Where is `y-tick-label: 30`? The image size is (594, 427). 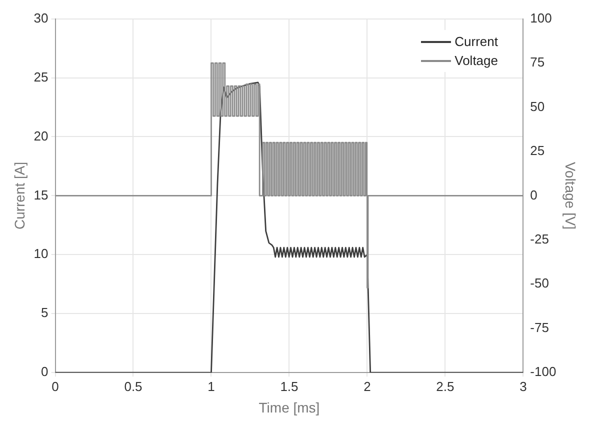
y-tick-label: 30 is located at coordinates (41, 18).